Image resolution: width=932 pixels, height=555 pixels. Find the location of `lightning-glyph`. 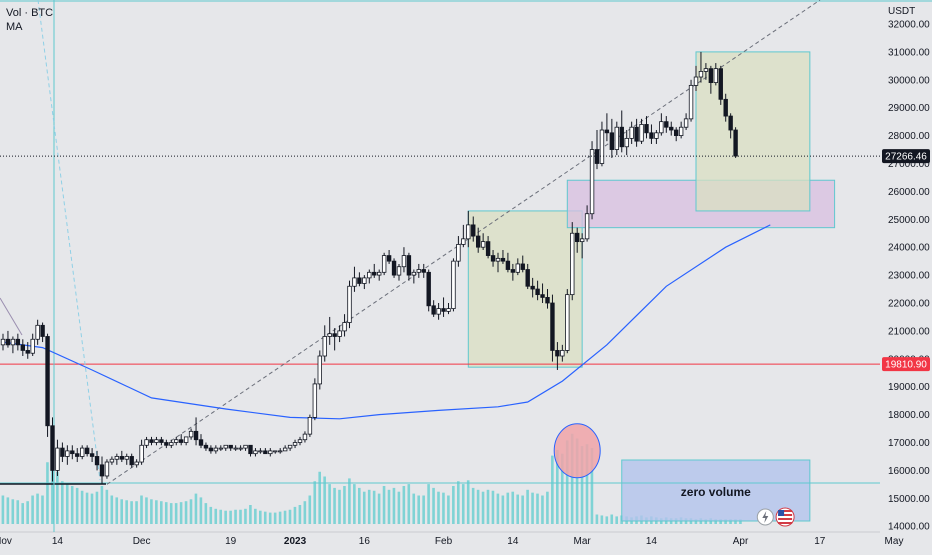

lightning-glyph is located at coordinates (765, 517).